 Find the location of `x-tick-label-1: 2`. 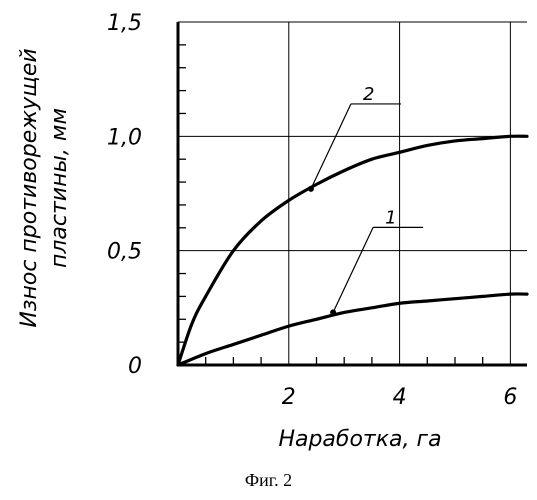

x-tick-label-1: 2 is located at coordinates (289, 397).